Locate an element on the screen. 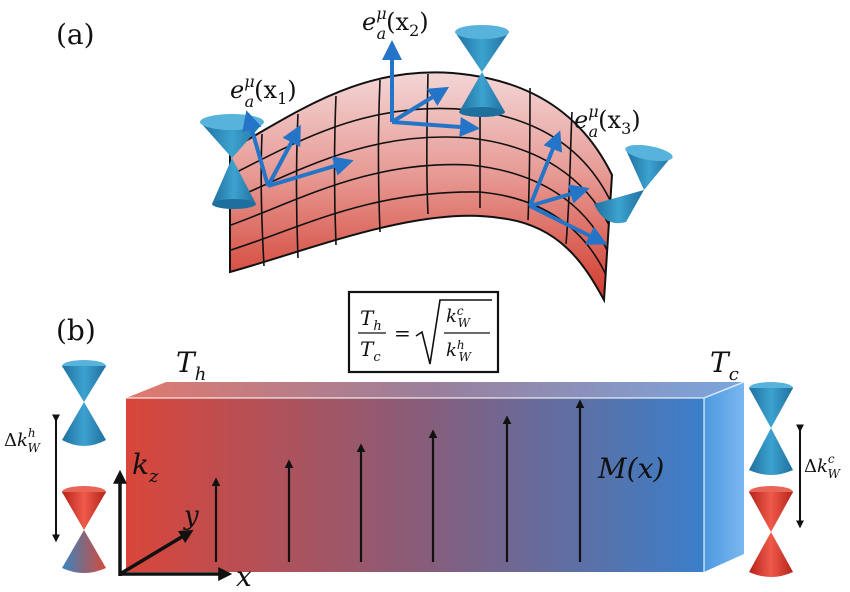 Image resolution: width=850 pixels, height=592 pixels. vielbein-arrows-x3 is located at coordinates (568, 187).